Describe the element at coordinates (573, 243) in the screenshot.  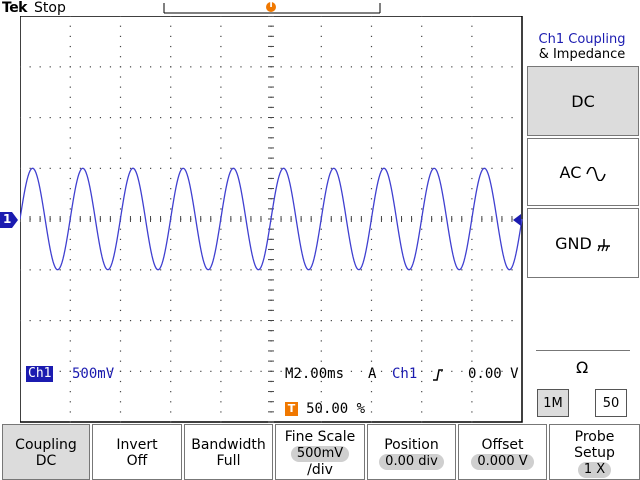
I see `coupling-gnd-label: GND` at that location.